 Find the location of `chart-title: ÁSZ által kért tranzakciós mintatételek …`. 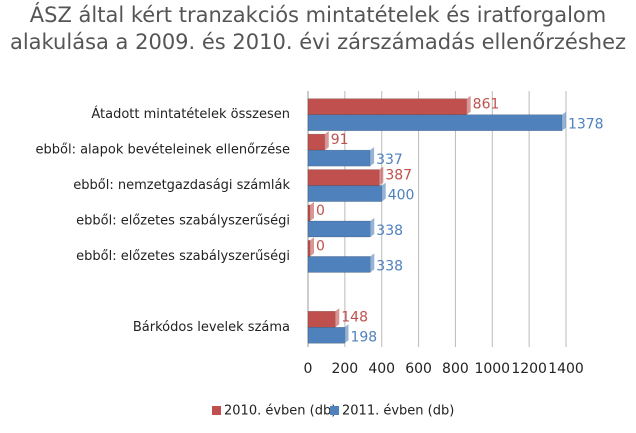

chart-title: ÁSZ által kért tranzakciós mintatételek … is located at coordinates (318, 28).